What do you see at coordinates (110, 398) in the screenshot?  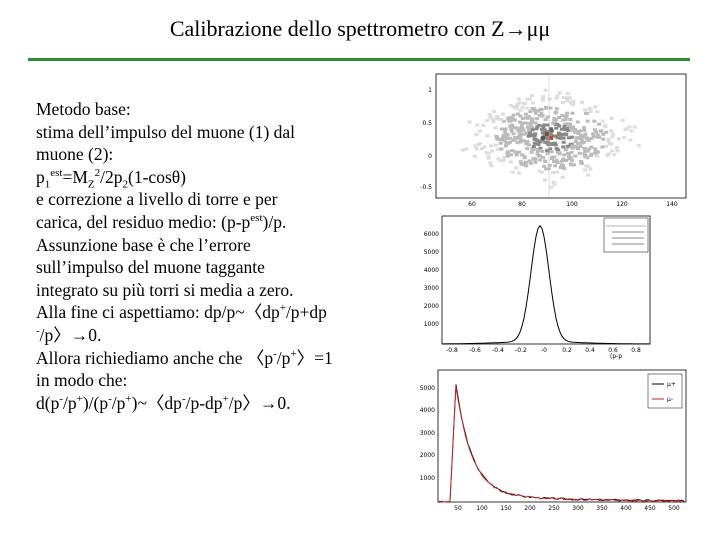 I see `body-text-run: -` at bounding box center [110, 398].